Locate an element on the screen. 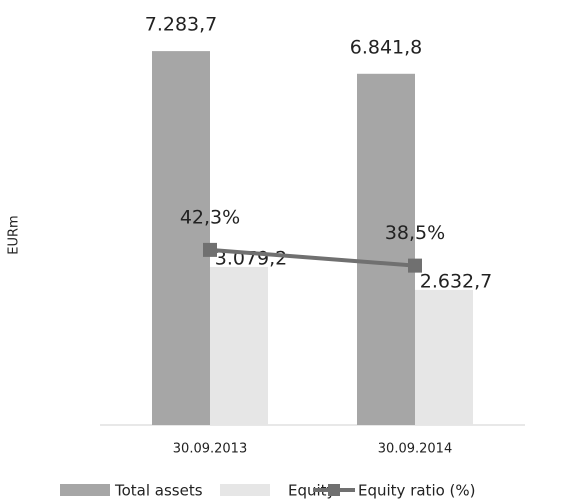  value-label: 7.283,7 is located at coordinates (181, 25).